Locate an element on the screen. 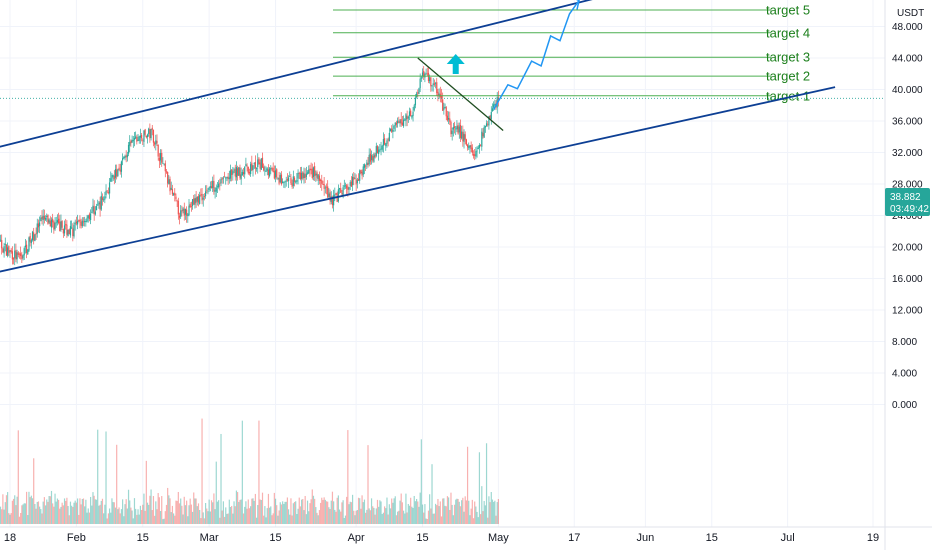 This screenshot has height=555, width=932. price-tick-label: 36.000 is located at coordinates (907, 122).